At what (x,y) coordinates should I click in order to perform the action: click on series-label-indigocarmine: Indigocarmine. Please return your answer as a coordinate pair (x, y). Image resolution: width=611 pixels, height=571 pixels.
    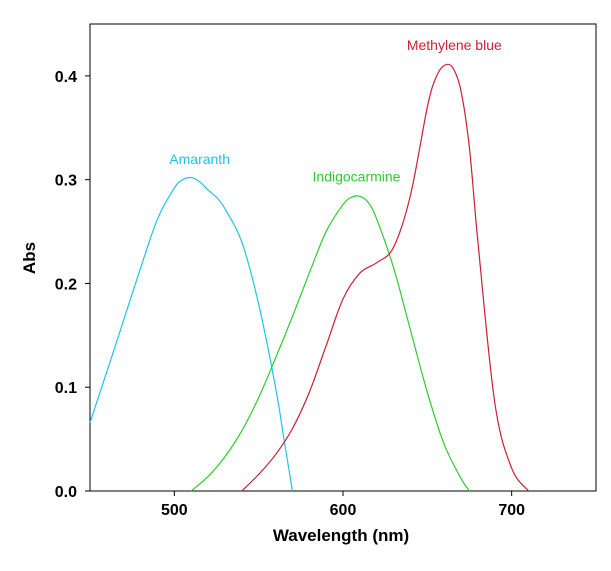
    Looking at the image, I should click on (357, 177).